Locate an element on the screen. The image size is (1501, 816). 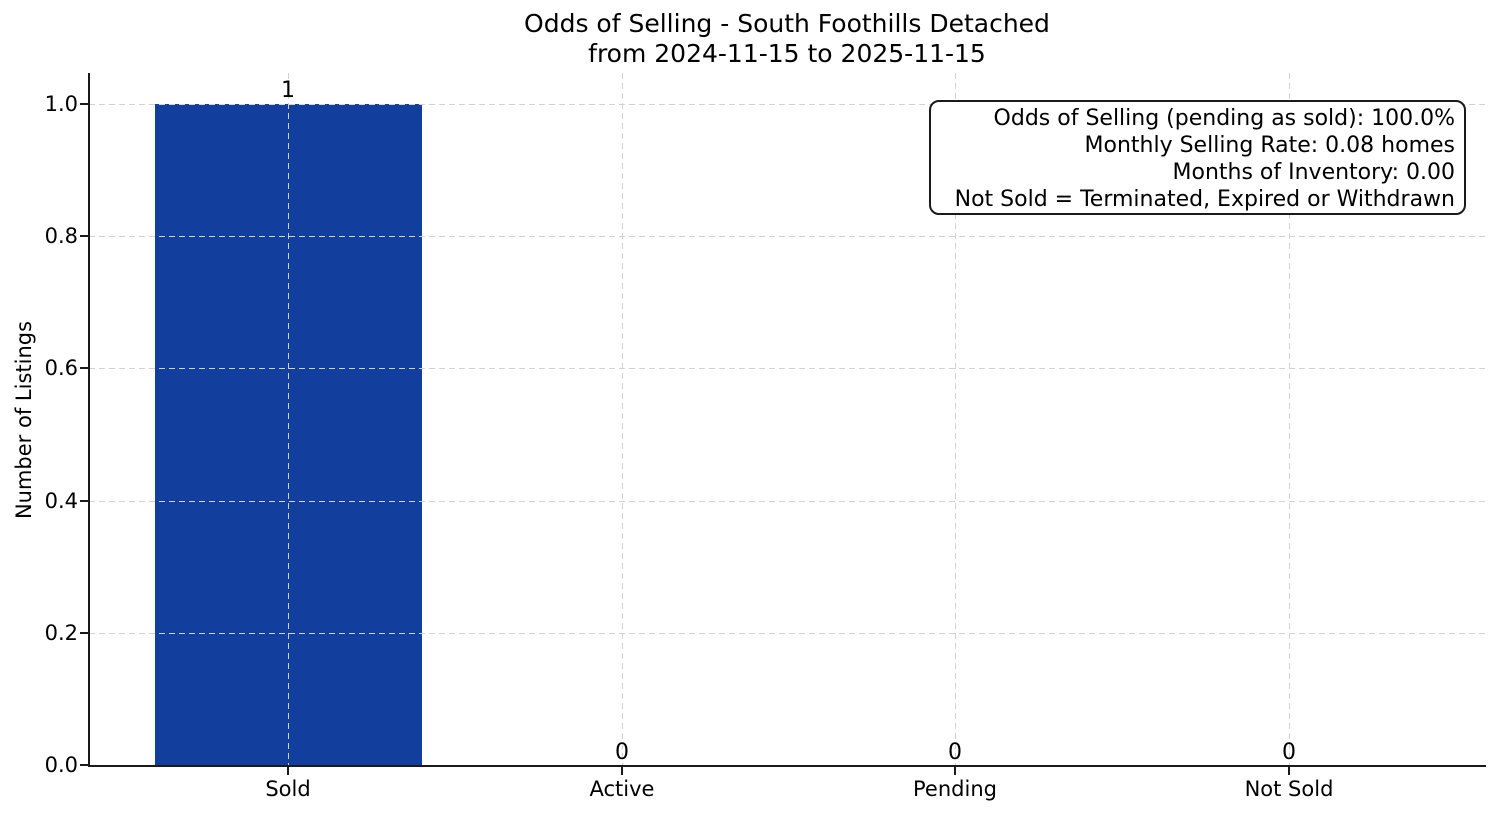
value-label-pending: 0 is located at coordinates (955, 752).